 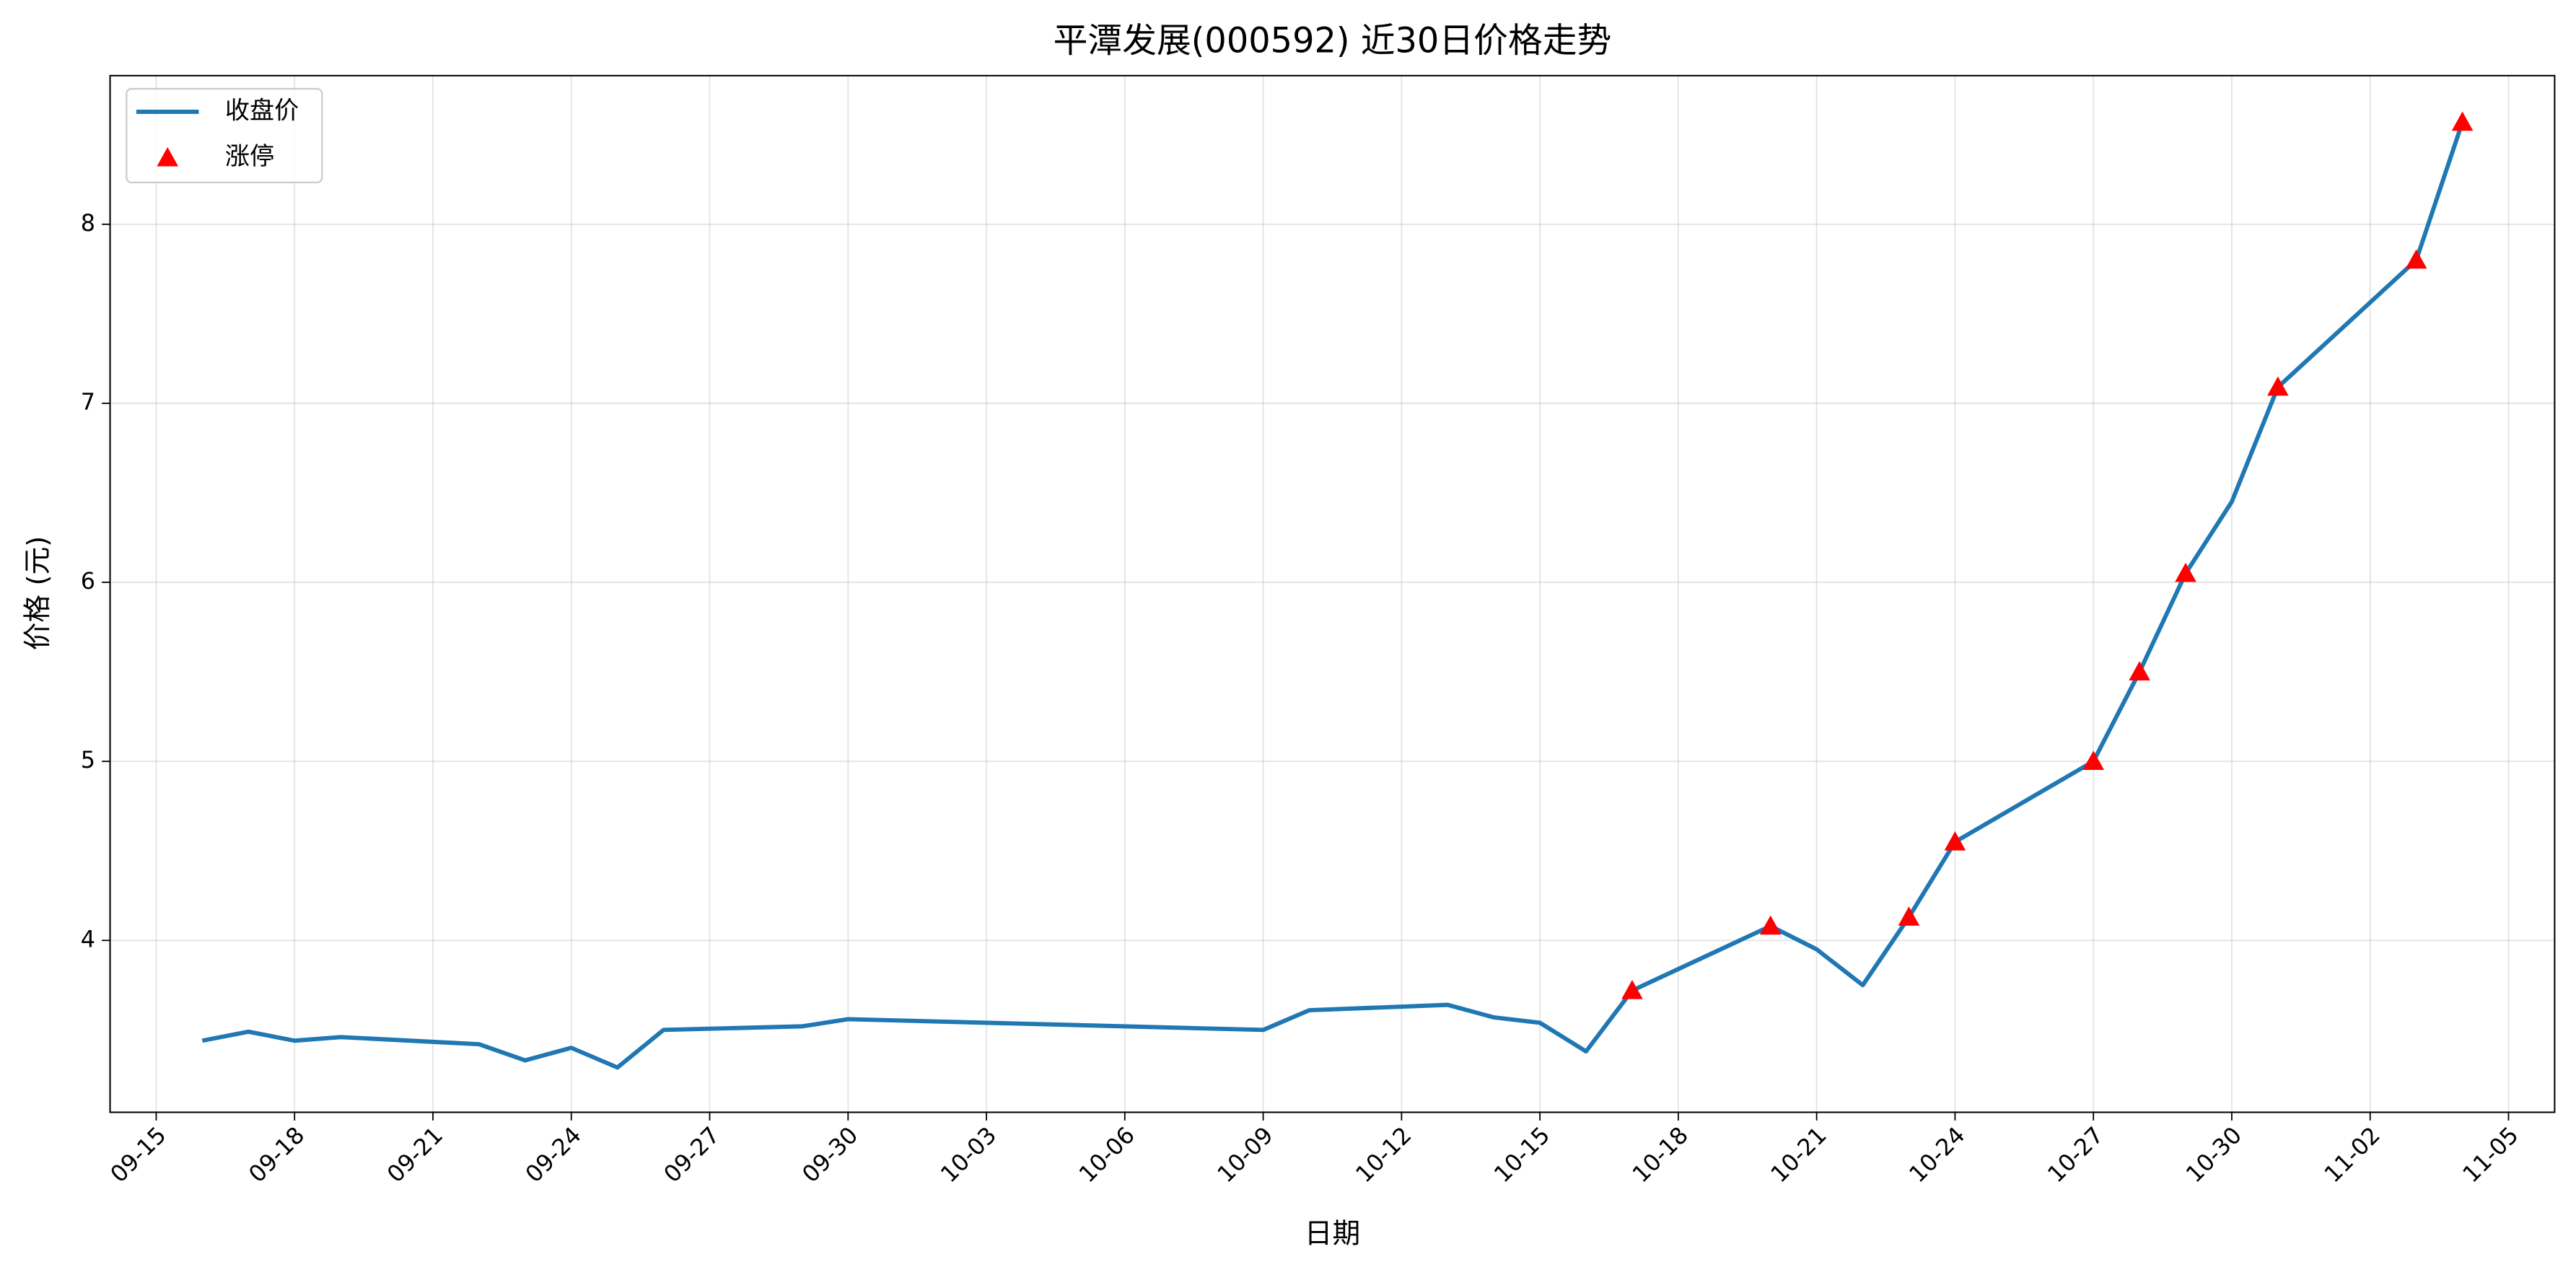 I want to click on y-tick-label: 6, so click(x=88, y=581).